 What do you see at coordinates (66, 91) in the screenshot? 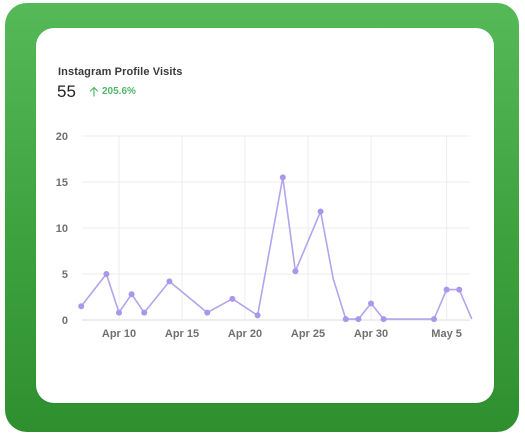
I see `total-visits-value: 55` at bounding box center [66, 91].